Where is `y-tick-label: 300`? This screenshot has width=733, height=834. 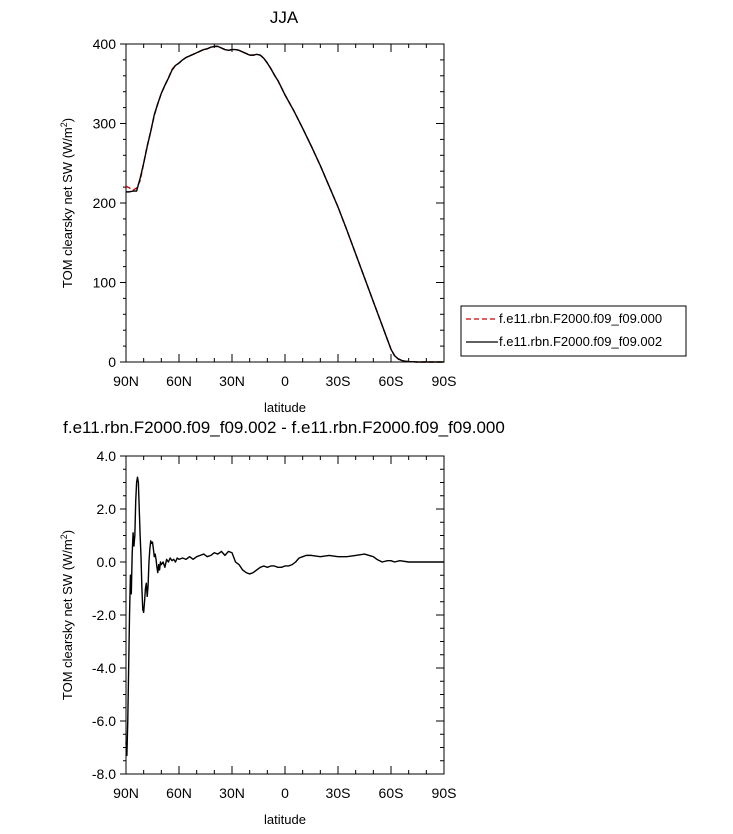
y-tick-label: 300 is located at coordinates (105, 124).